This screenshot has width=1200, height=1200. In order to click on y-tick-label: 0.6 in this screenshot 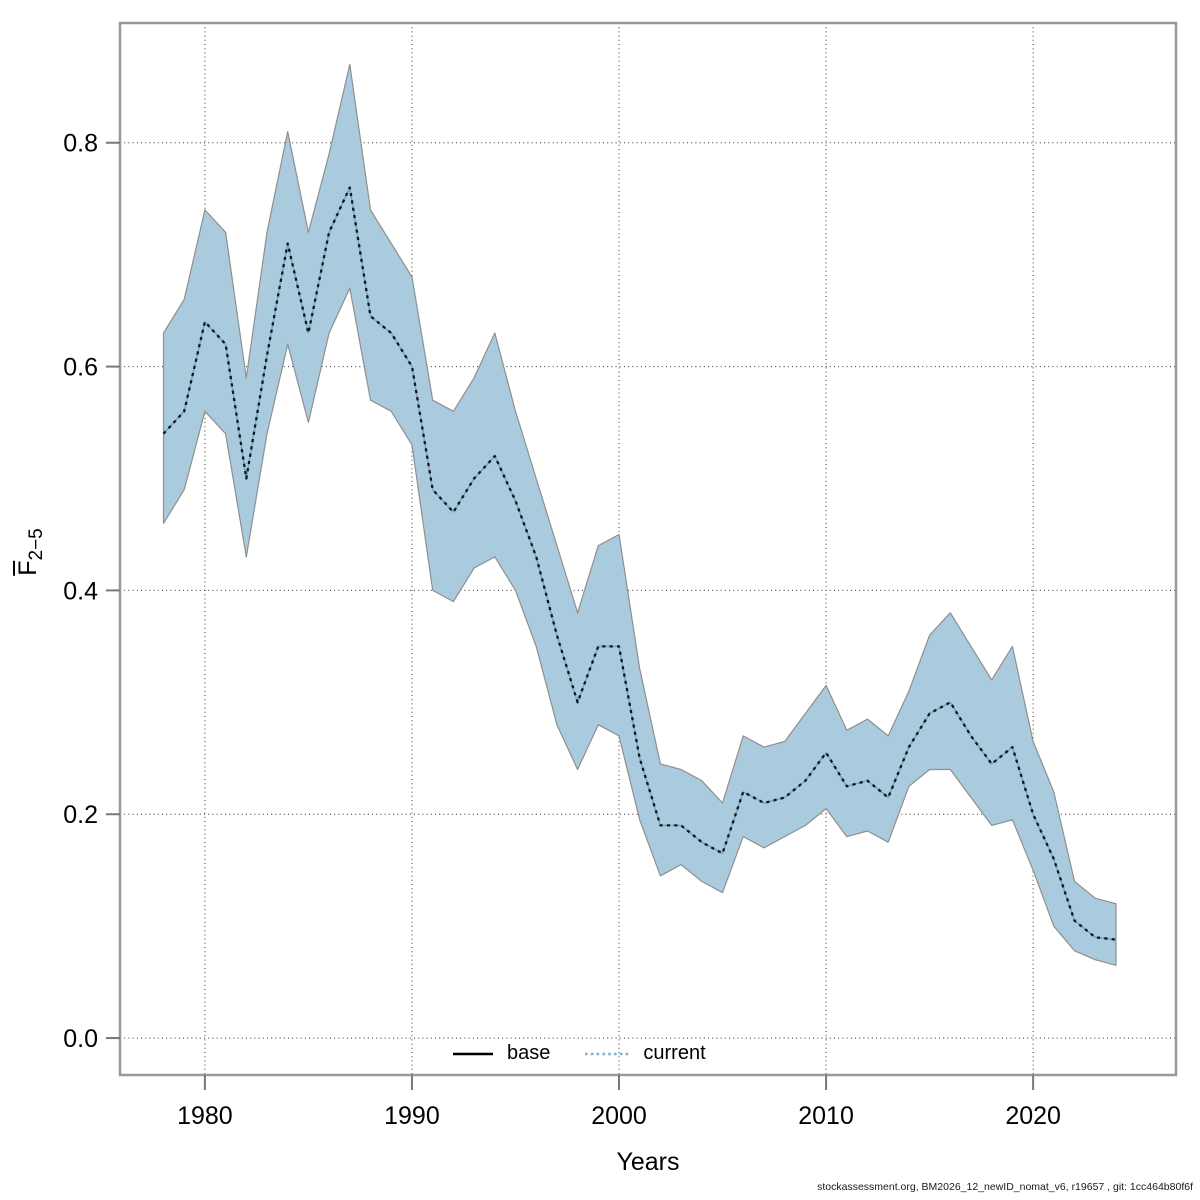, I will do `click(80, 368)`.